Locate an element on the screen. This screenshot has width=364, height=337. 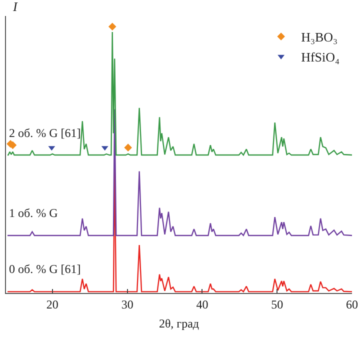
series-label: 0 об. % G [61] is located at coordinates (45, 269).